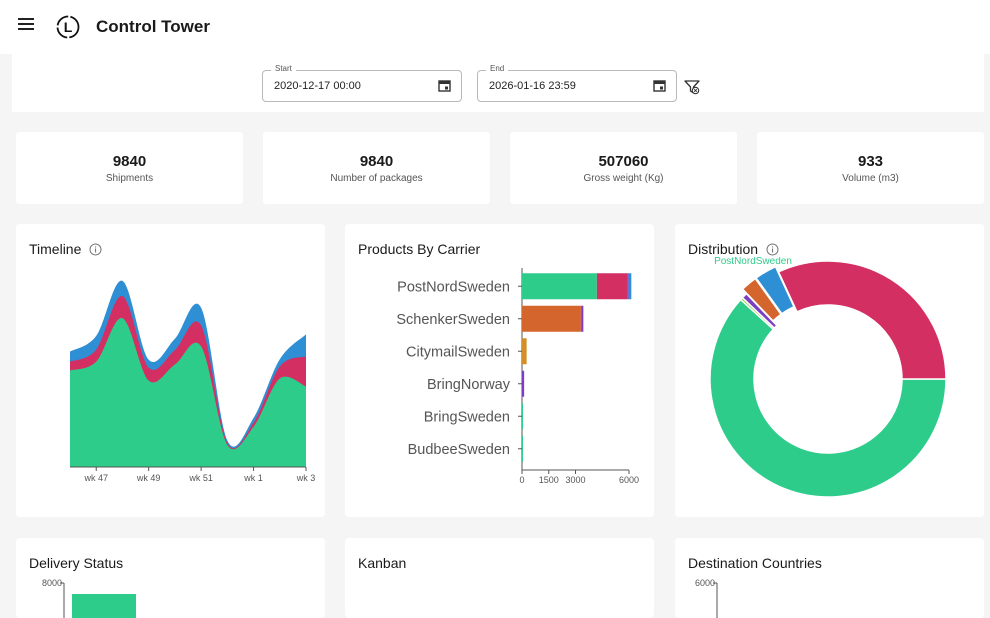  Describe the element at coordinates (26, 25) in the screenshot. I see `menu-icon` at that location.